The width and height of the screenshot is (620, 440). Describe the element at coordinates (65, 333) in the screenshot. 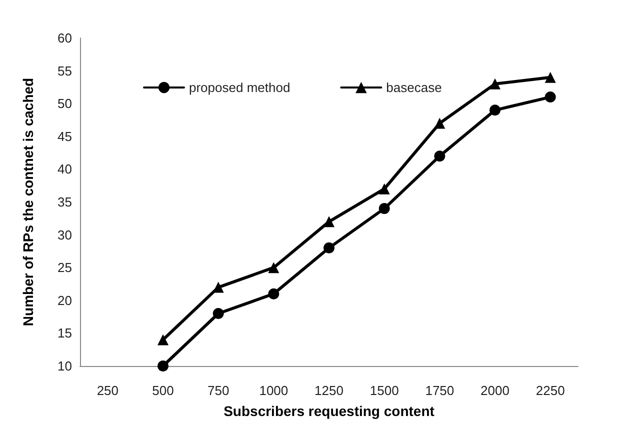

I see `y-tick-label: 15` at that location.